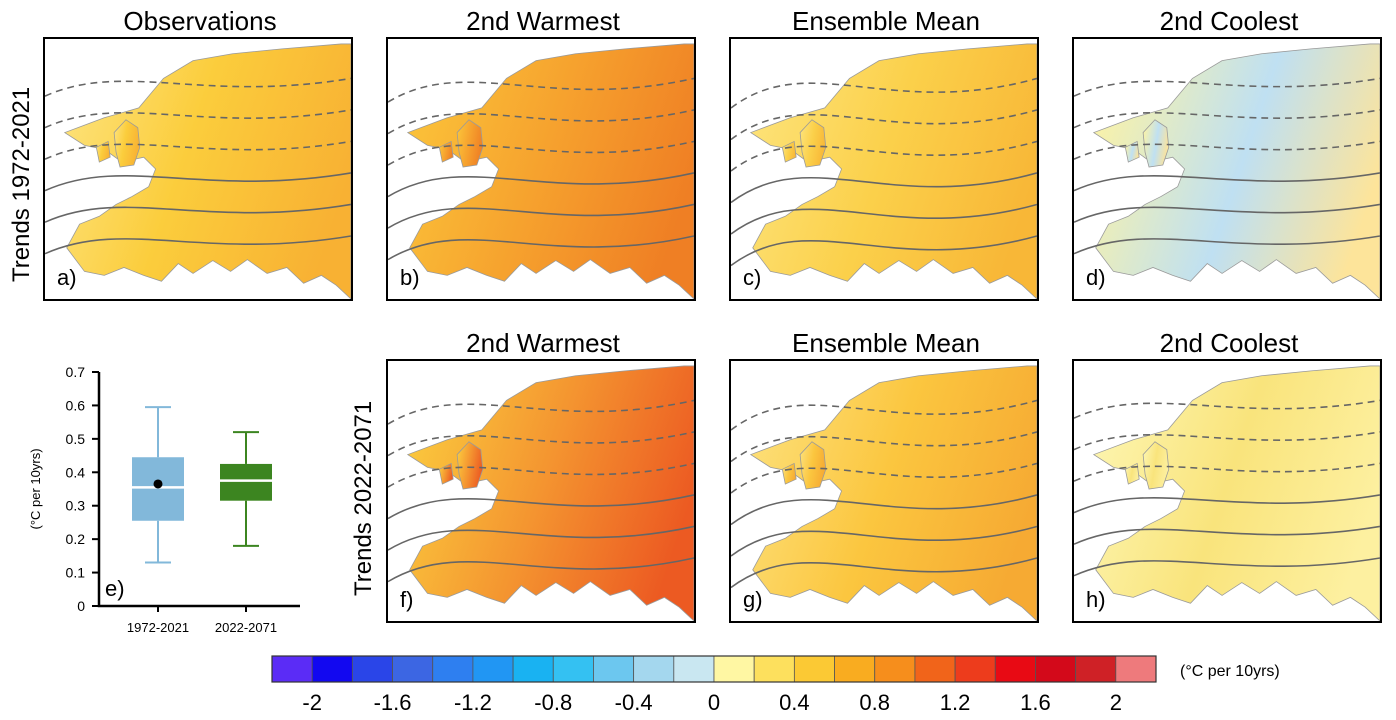 This screenshot has width=1396, height=720. Describe the element at coordinates (312, 702) in the screenshot. I see `colorbar-tick-label: -2` at that location.